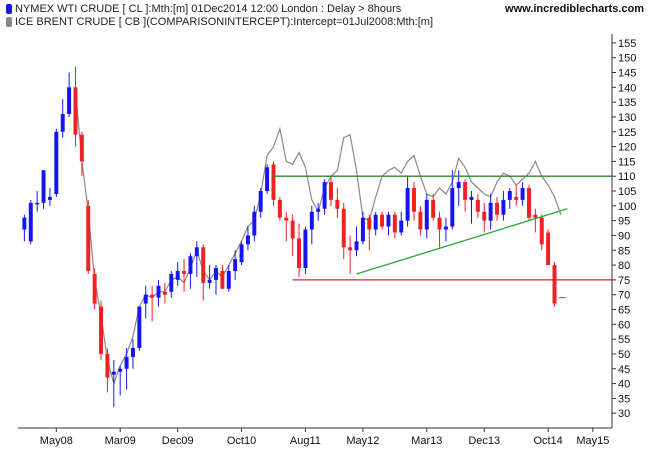  What do you see at coordinates (624, 296) in the screenshot?
I see `y-tick-label: 70` at bounding box center [624, 296].